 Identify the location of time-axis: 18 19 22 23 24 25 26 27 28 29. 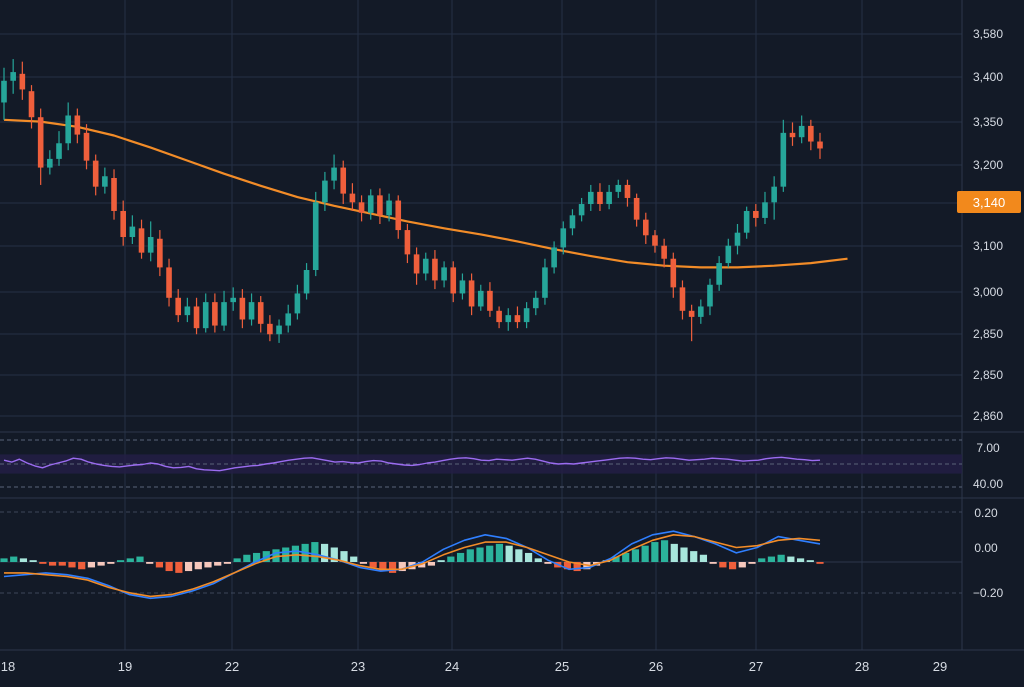
(474, 666).